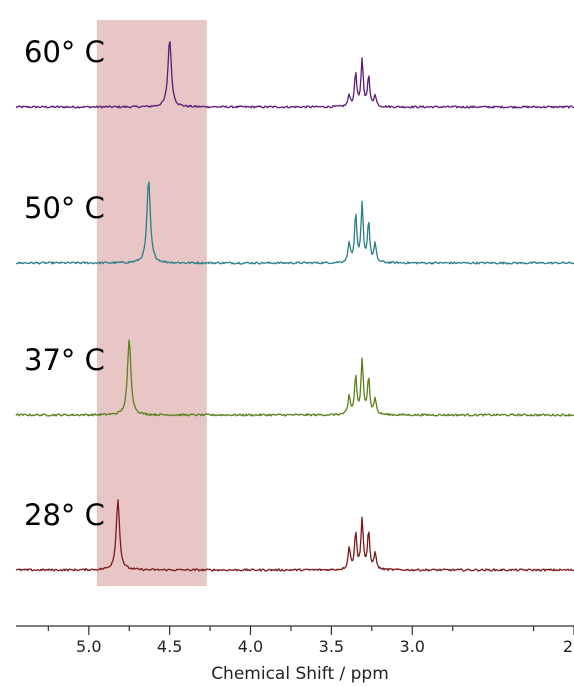 This screenshot has width=574, height=687. What do you see at coordinates (64, 208) in the screenshot?
I see `series-label-50c: 50° C` at bounding box center [64, 208].